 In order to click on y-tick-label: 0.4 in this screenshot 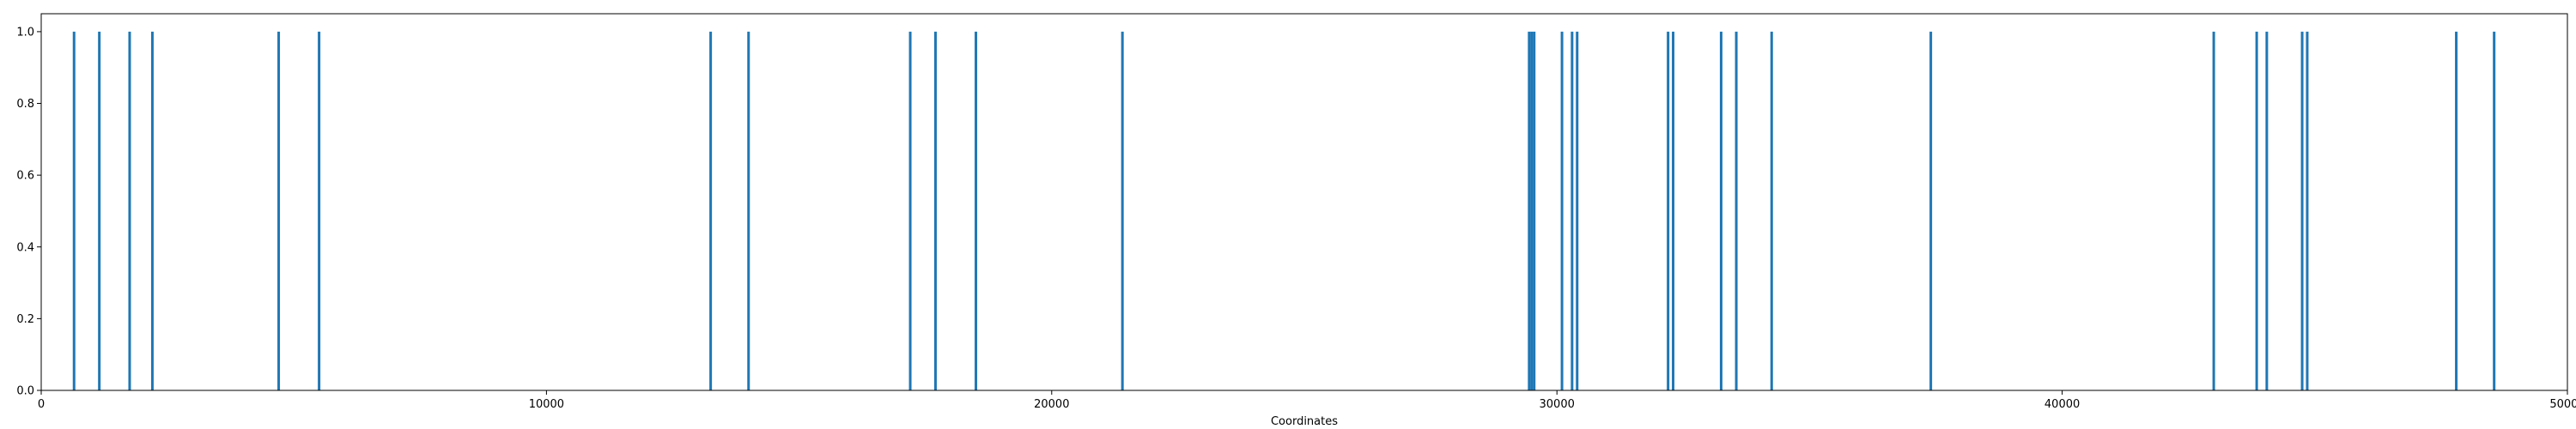, I will do `click(25, 247)`.